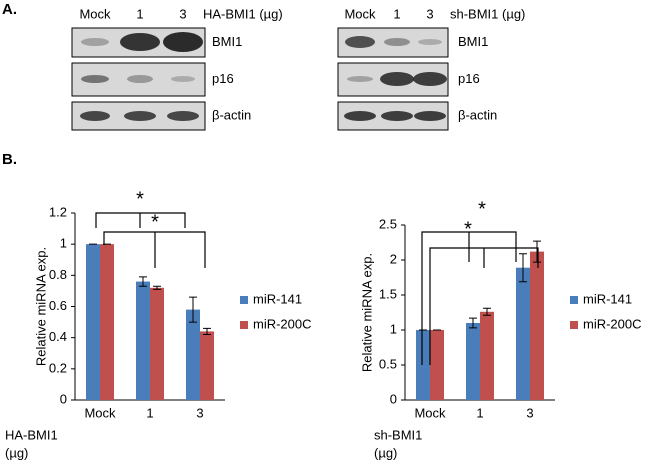 This screenshot has width=650, height=472. Describe the element at coordinates (243, 13) in the screenshot. I see `treatment-label: HA-BMI1 (µg)` at that location.